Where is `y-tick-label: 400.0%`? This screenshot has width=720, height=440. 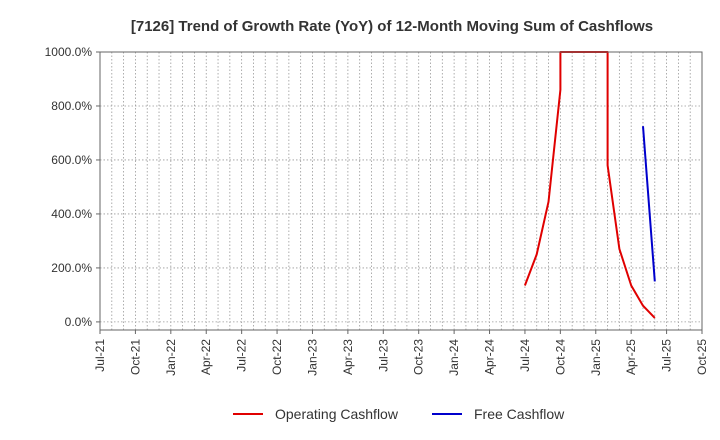
y-tick-label: 400.0% is located at coordinates (71, 214).